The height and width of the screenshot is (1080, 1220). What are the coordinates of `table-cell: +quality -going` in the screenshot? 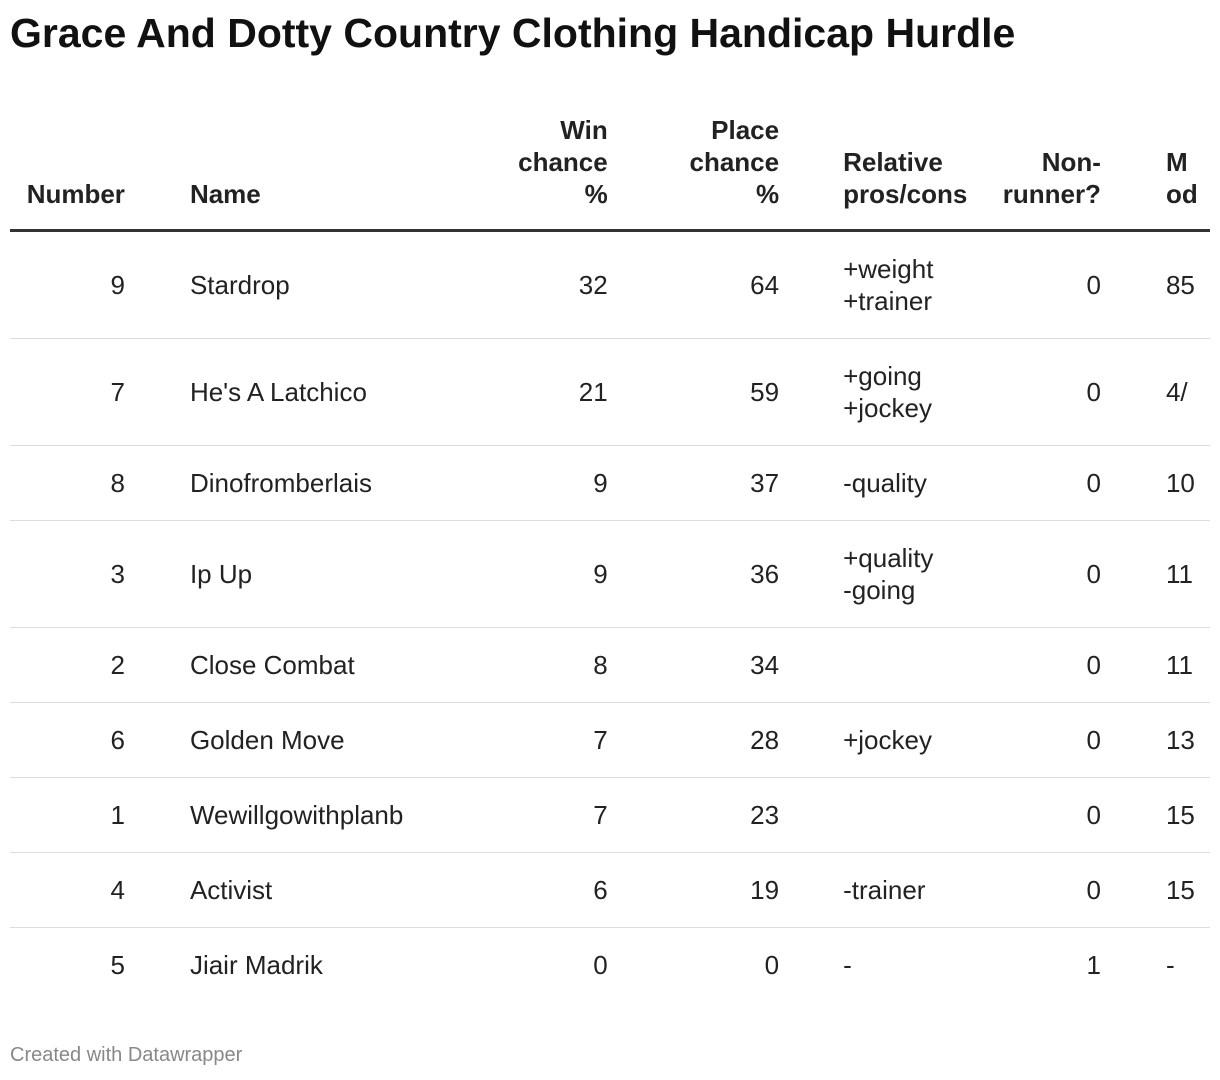 It's located at (857, 574).